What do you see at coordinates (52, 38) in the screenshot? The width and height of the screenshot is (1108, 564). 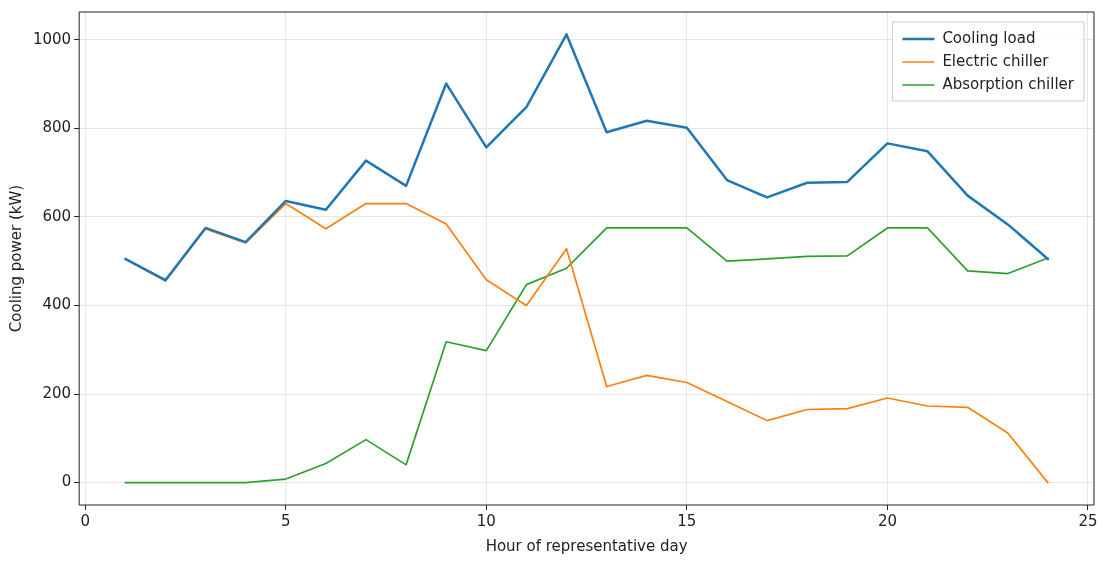 I see `y-tick-label: 1000` at bounding box center [52, 38].